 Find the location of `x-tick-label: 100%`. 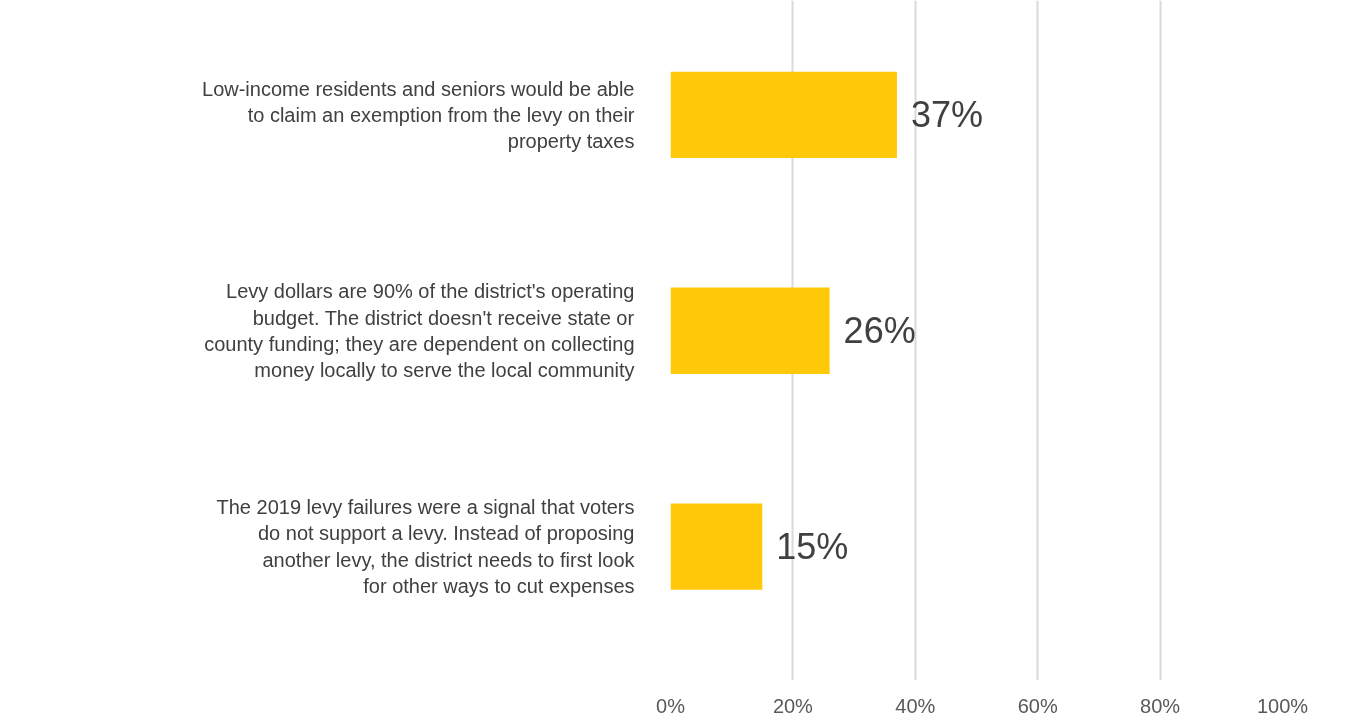

x-tick-label: 100% is located at coordinates (1282, 705).